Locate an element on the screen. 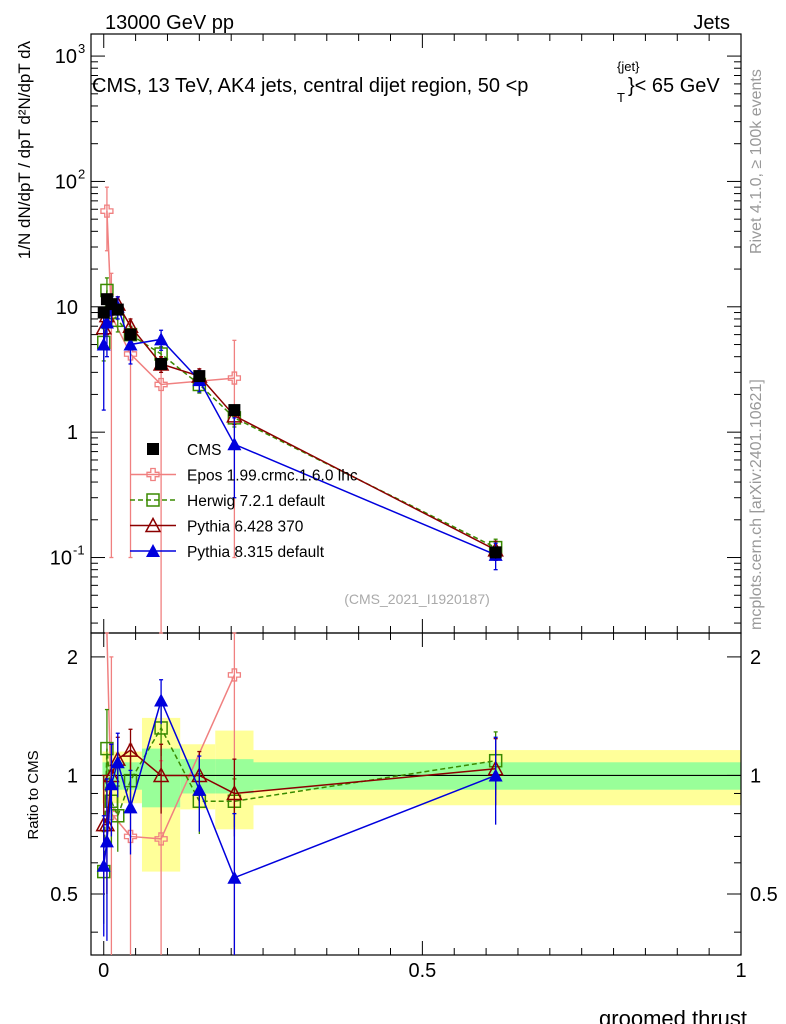 This screenshot has height=1024, width=786. y-tick-label-exponent: -1 is located at coordinates (79, 550).